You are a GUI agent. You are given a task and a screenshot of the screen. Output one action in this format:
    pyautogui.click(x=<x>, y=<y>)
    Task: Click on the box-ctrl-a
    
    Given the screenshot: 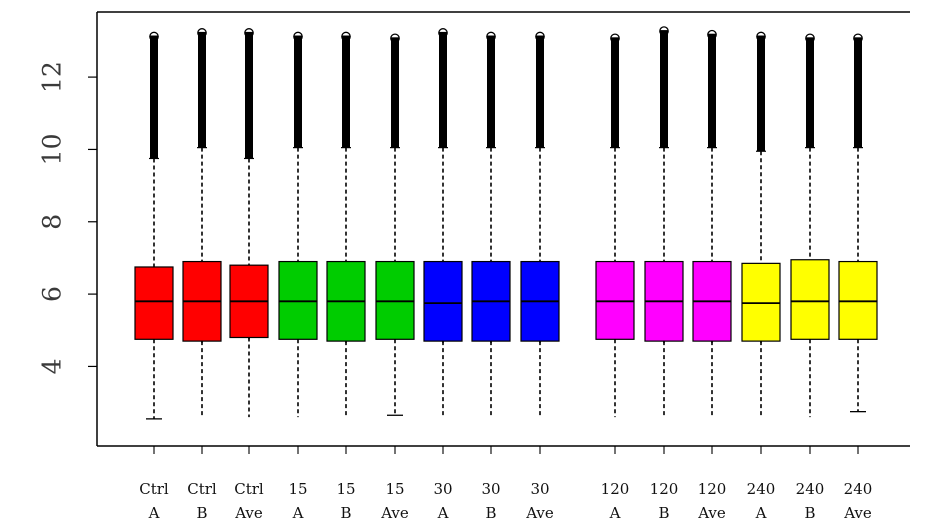 What is the action you would take?
    pyautogui.click(x=154, y=303)
    